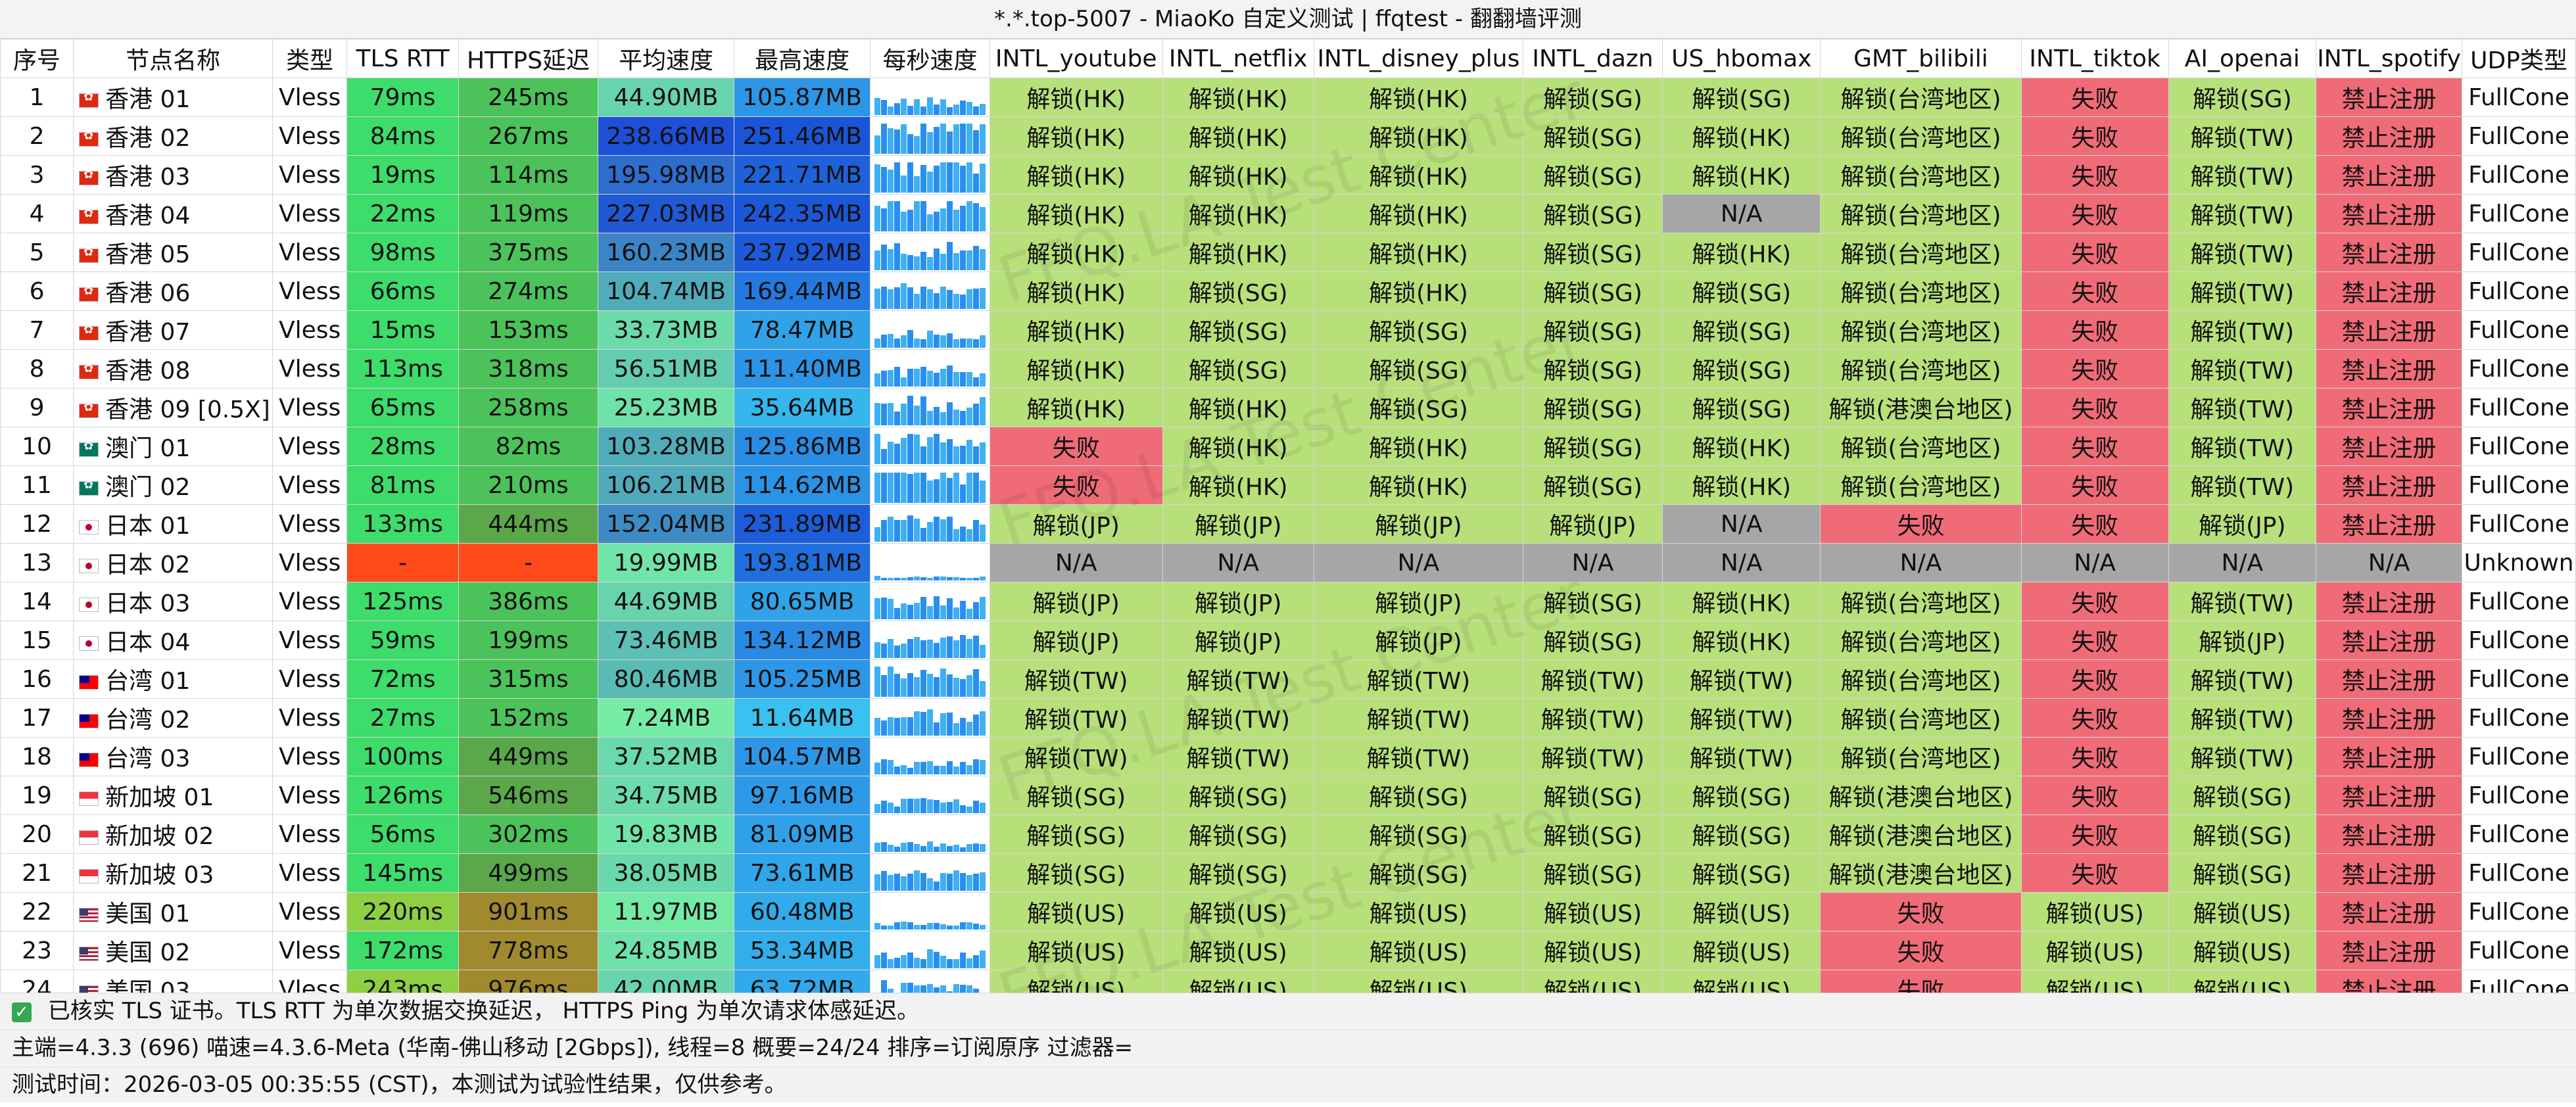 The height and width of the screenshot is (1107, 2576). Describe the element at coordinates (803, 58) in the screenshot. I see `column-header: 最高速度` at that location.